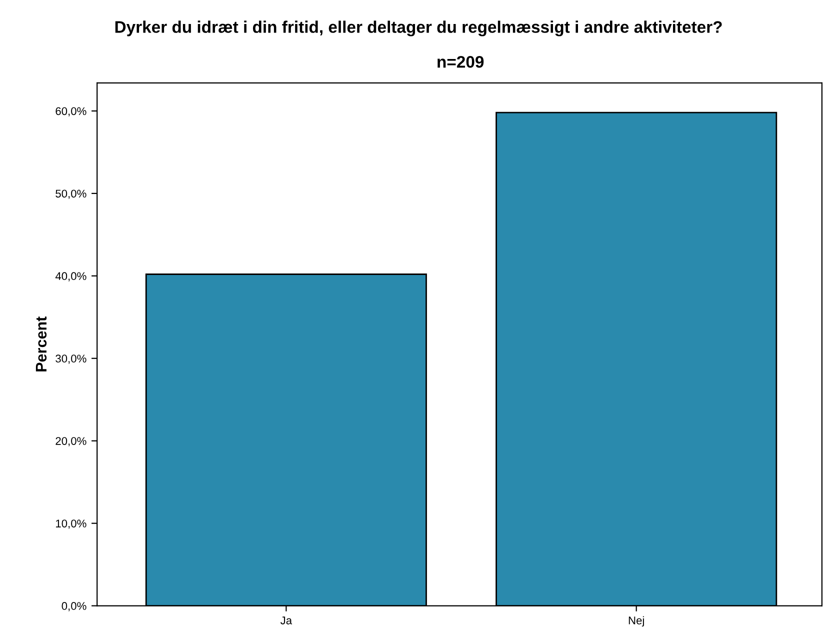  What do you see at coordinates (461, 62) in the screenshot?
I see `chart-subtitle: n=209` at bounding box center [461, 62].